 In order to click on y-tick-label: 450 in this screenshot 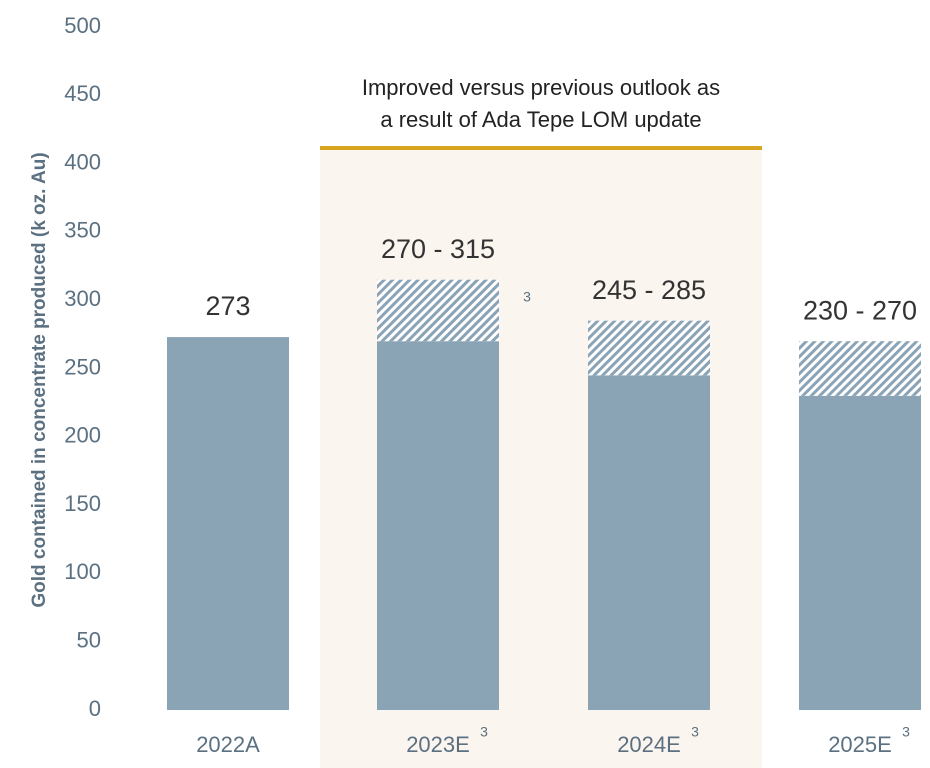, I will do `click(82, 93)`.